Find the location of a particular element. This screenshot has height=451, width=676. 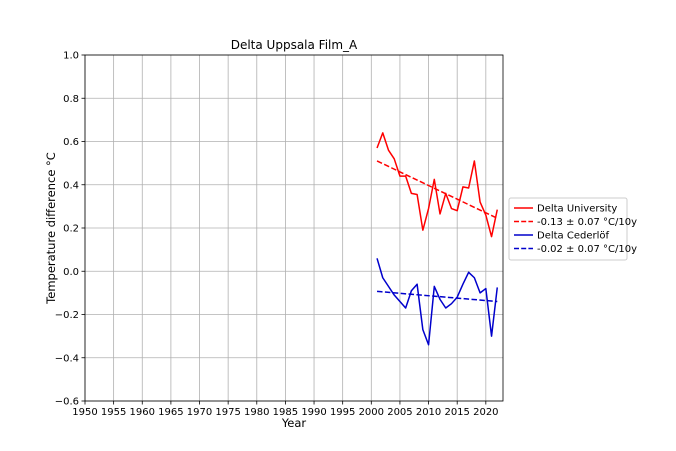

x-tick-label: 2015 is located at coordinates (456, 412).